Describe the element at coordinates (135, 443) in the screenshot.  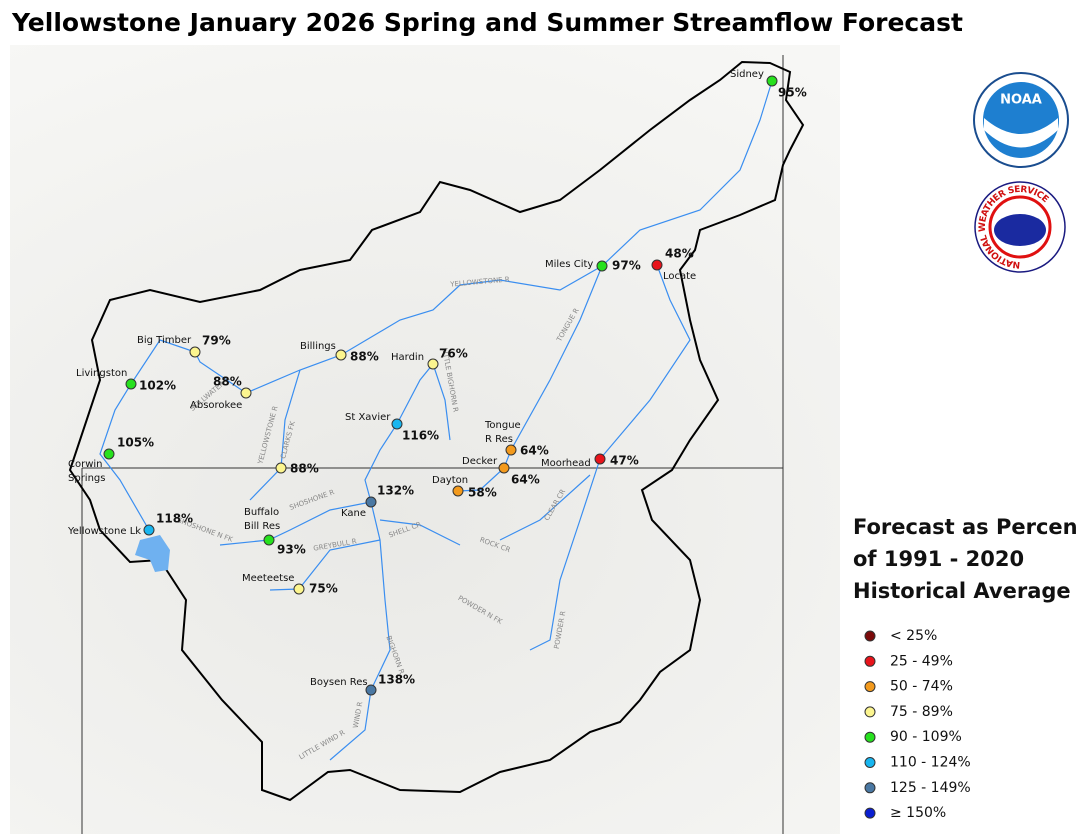
I see `station-percent: 105%` at that location.